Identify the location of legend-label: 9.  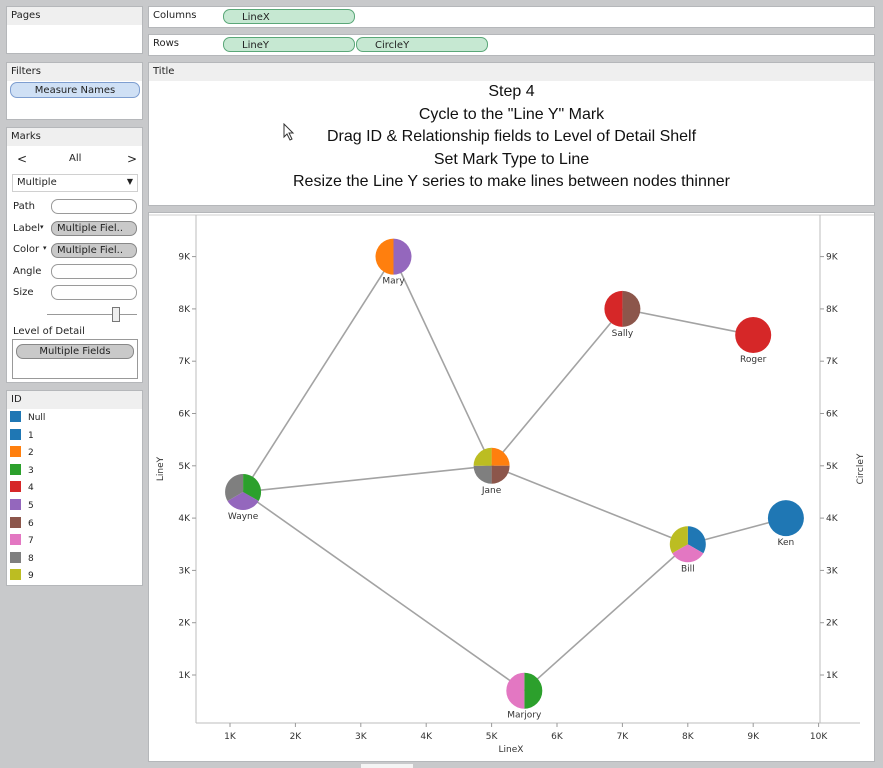
(31, 576).